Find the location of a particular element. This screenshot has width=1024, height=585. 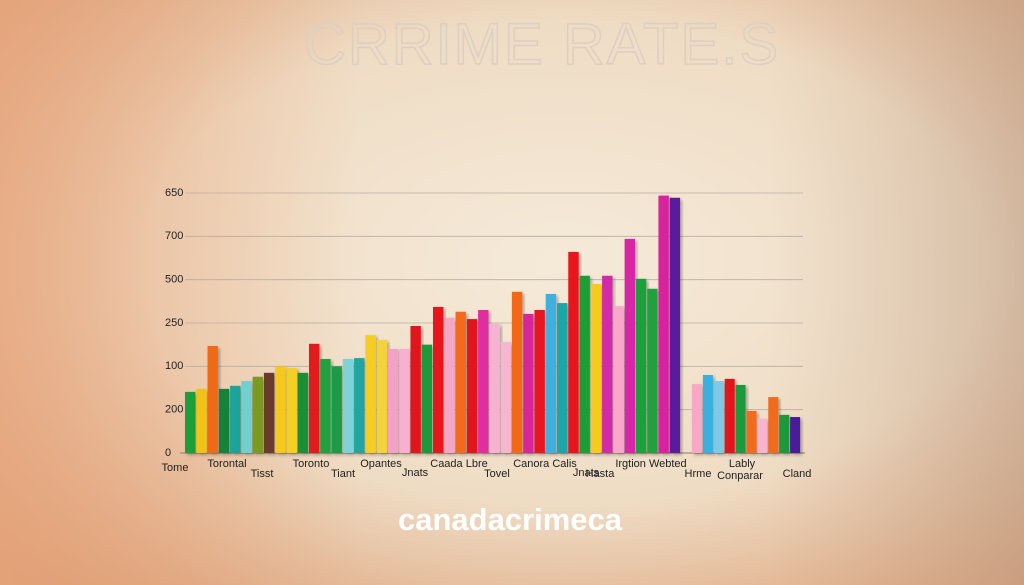

y-tick-label: 100 is located at coordinates (174, 366).